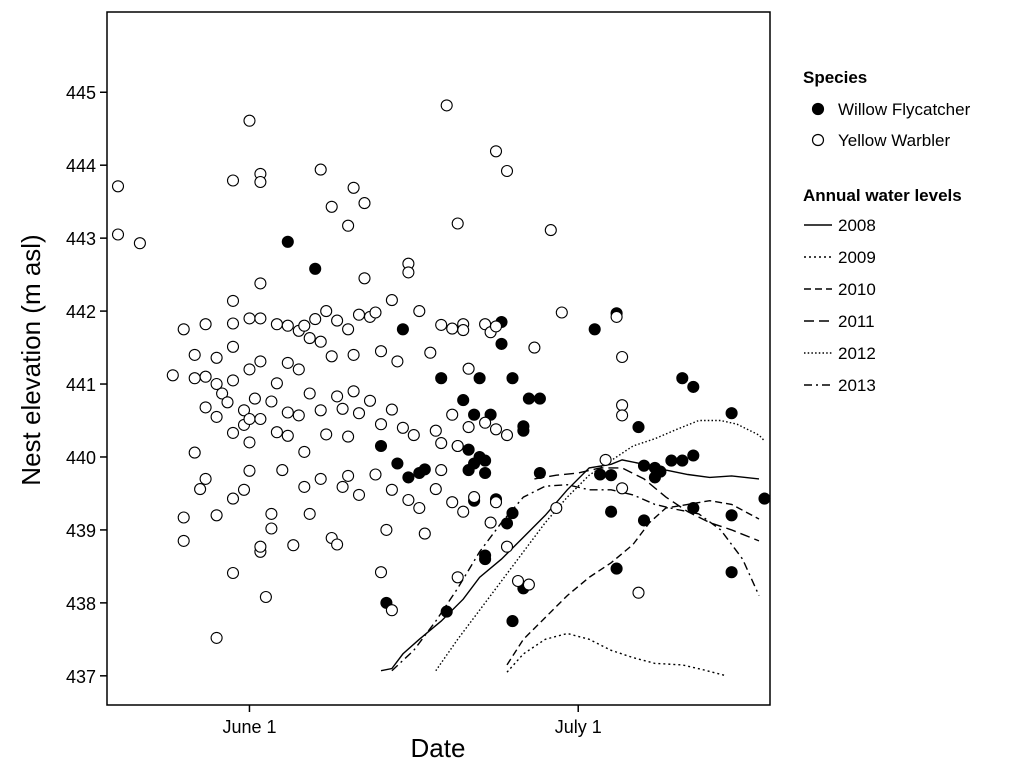  I want to click on y-tick-label: 438, so click(81, 604).